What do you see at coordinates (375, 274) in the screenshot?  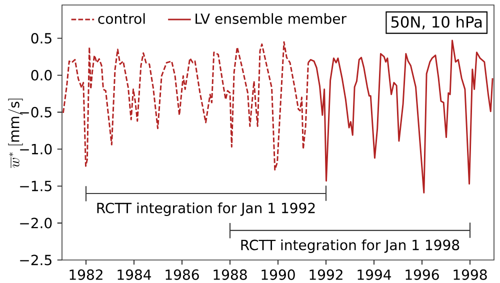 I see `x-tick-label: 1994` at bounding box center [375, 274].